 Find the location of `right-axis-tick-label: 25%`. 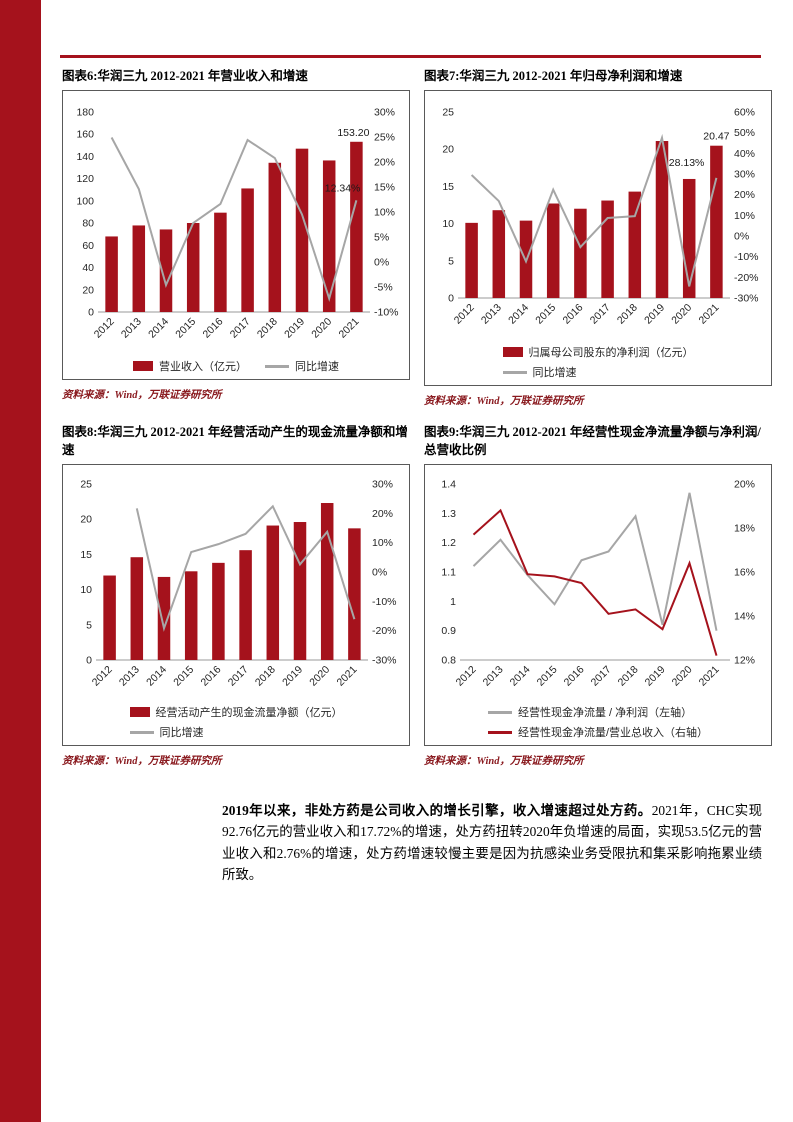

right-axis-tick-label: 25% is located at coordinates (384, 138).